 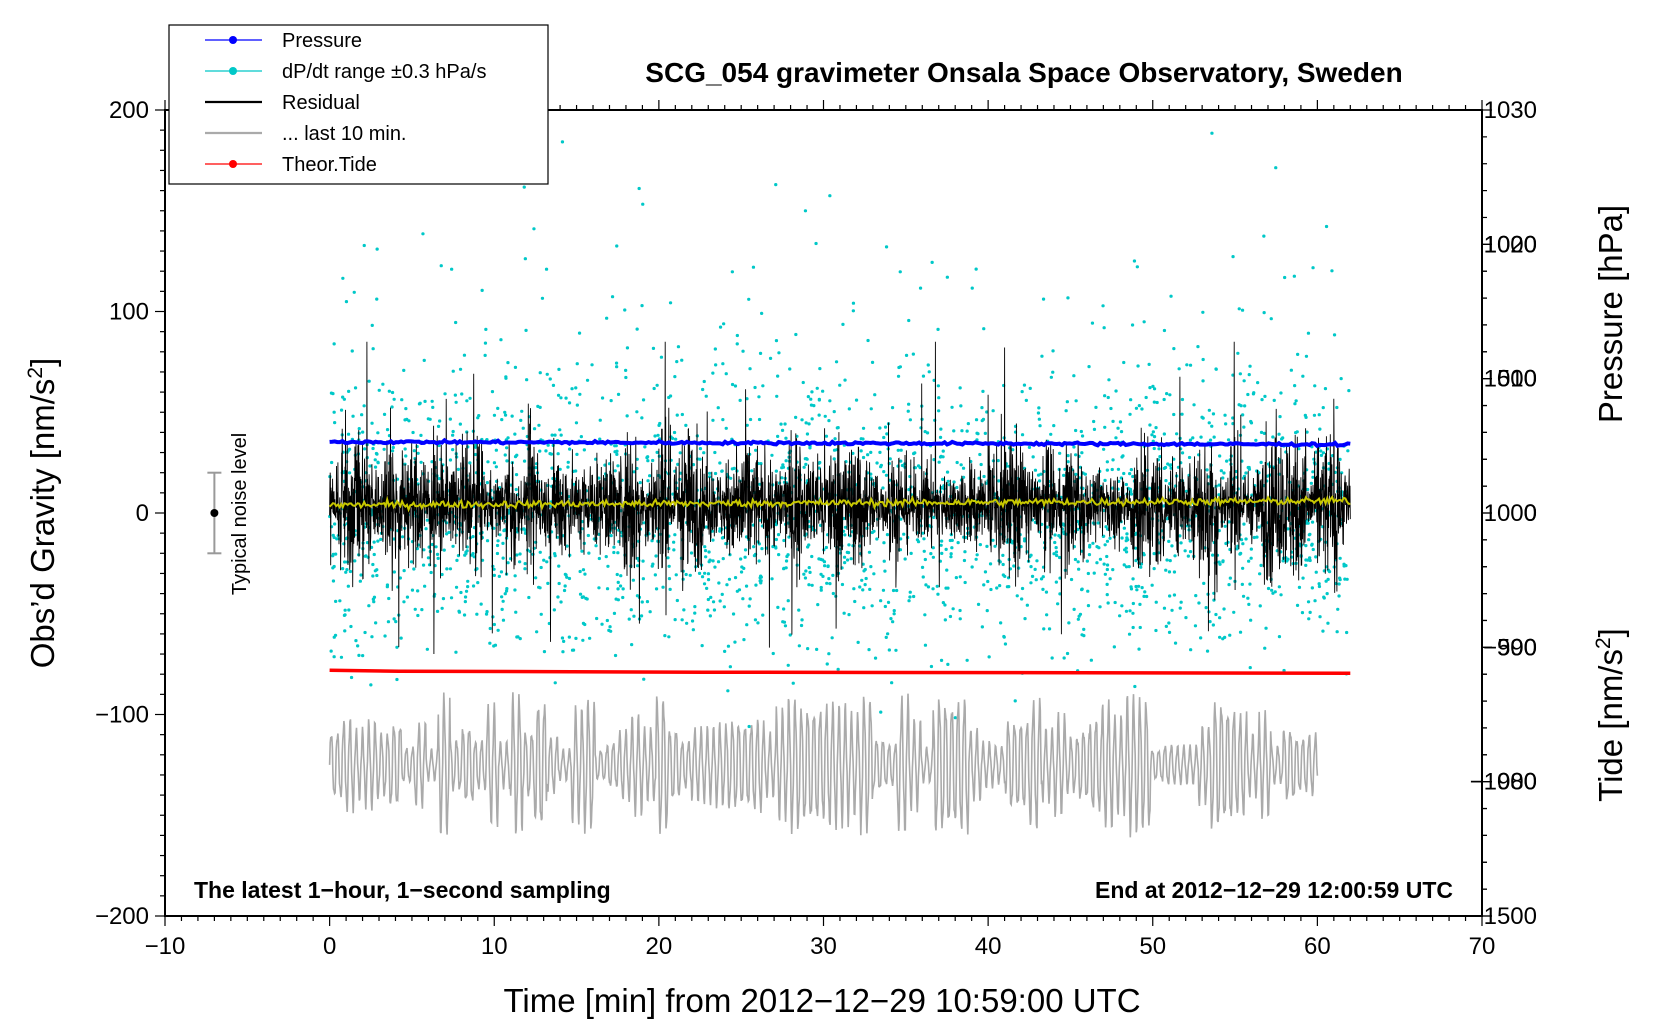 What do you see at coordinates (129, 110) in the screenshot?
I see `y-tick-label: 200` at bounding box center [129, 110].